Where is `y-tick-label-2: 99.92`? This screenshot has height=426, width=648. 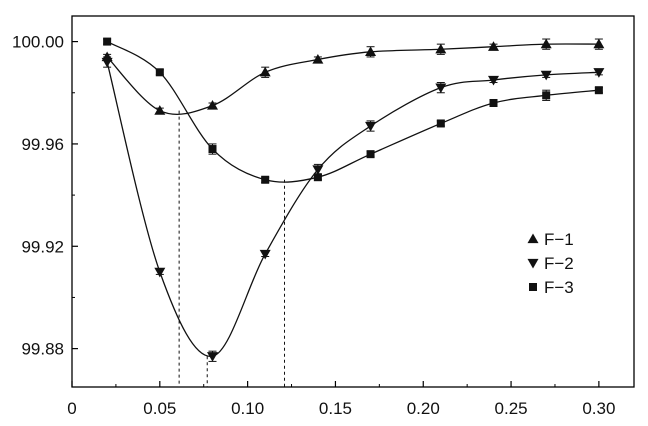 y-tick-label-2: 99.92 is located at coordinates (42, 246).